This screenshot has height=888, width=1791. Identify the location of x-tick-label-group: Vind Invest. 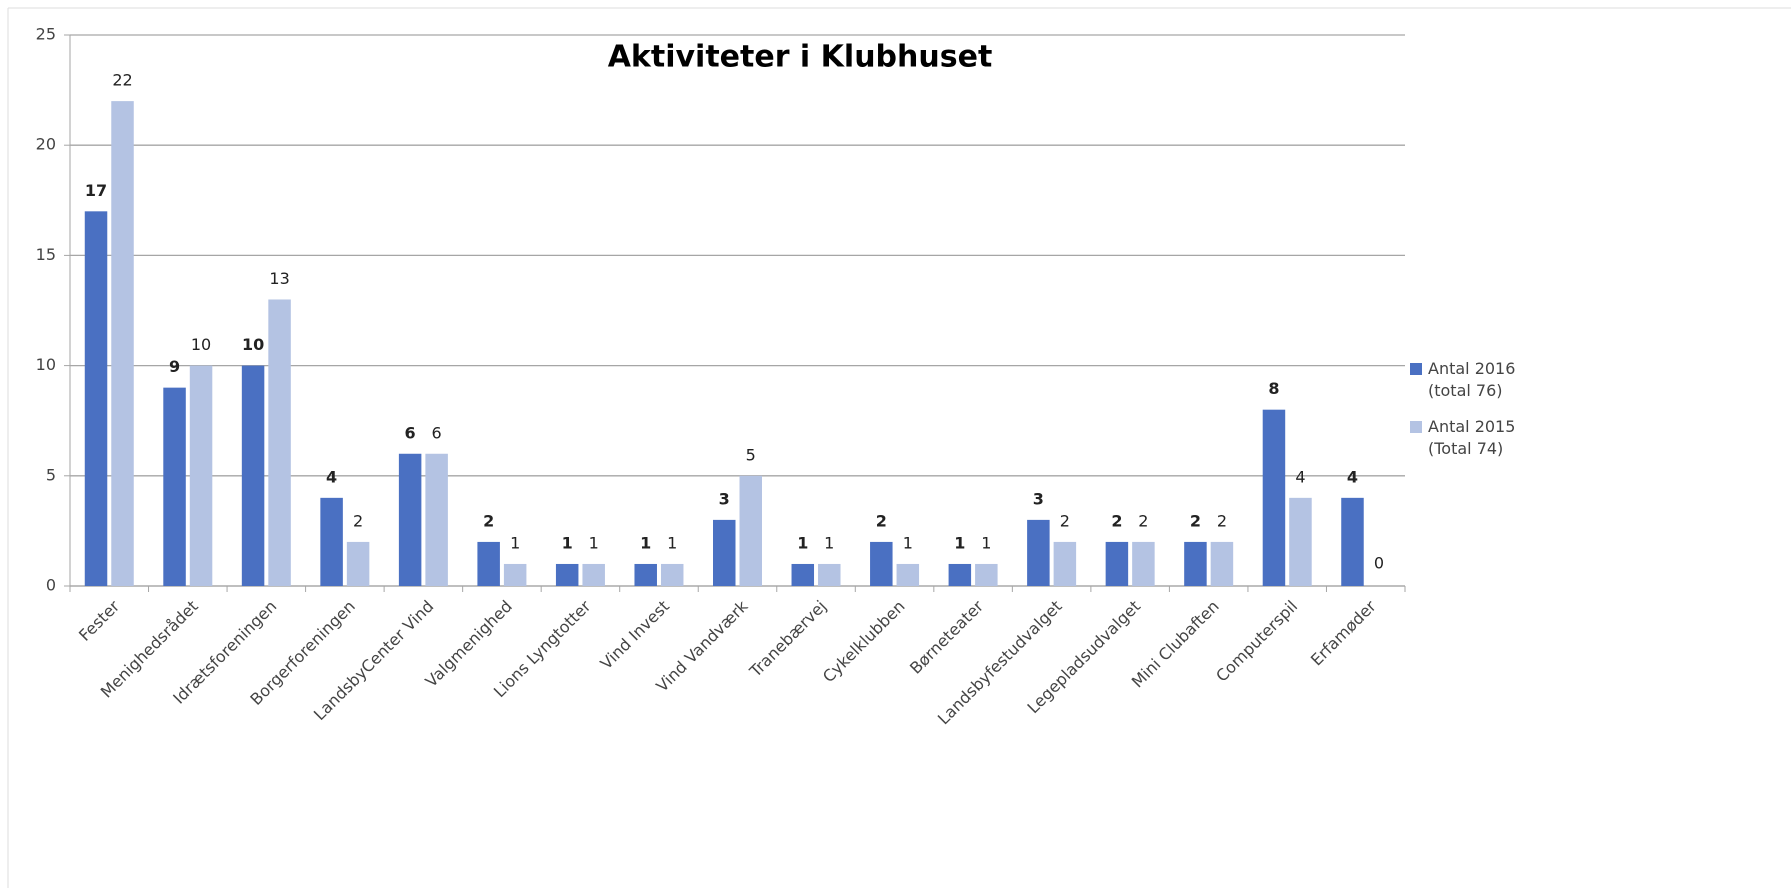
(634, 635).